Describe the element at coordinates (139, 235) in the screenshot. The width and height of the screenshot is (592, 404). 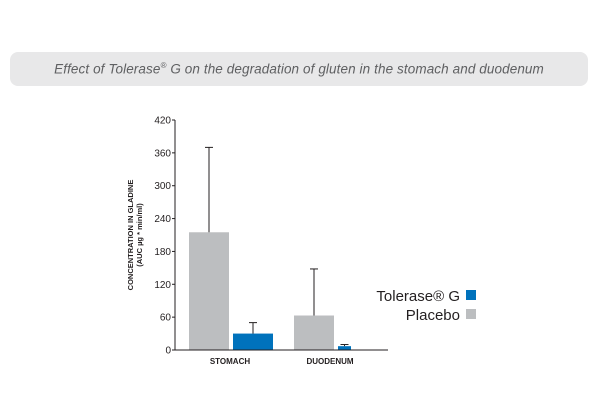
I see `y-axis-label-line2: (AUC µg * min/ml)` at that location.